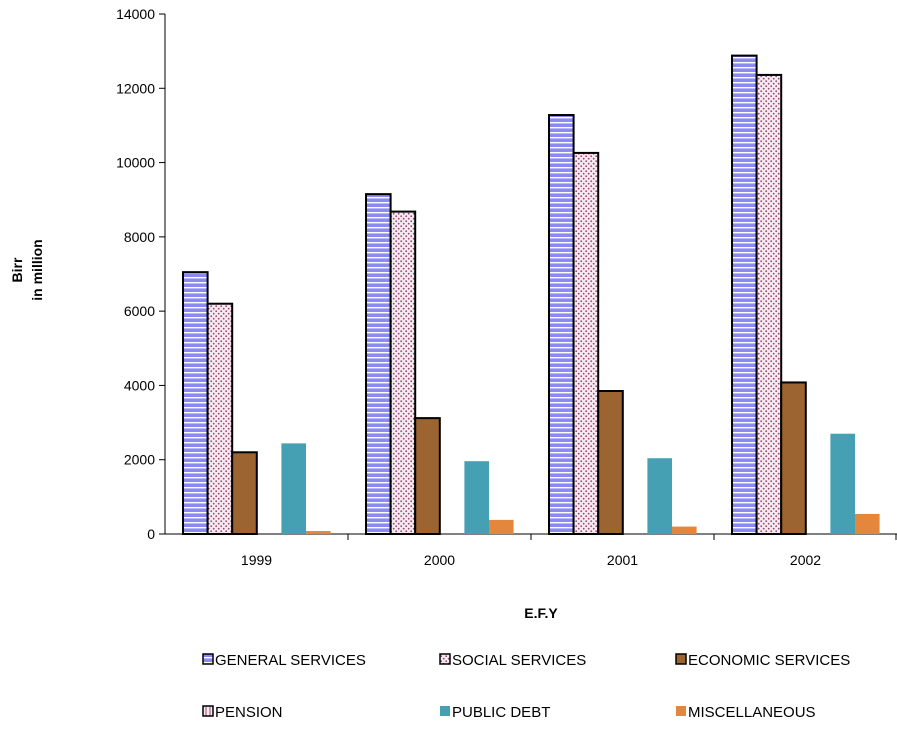 The height and width of the screenshot is (735, 897). Describe the element at coordinates (151, 534) in the screenshot. I see `y-tick-label: 0` at that location.